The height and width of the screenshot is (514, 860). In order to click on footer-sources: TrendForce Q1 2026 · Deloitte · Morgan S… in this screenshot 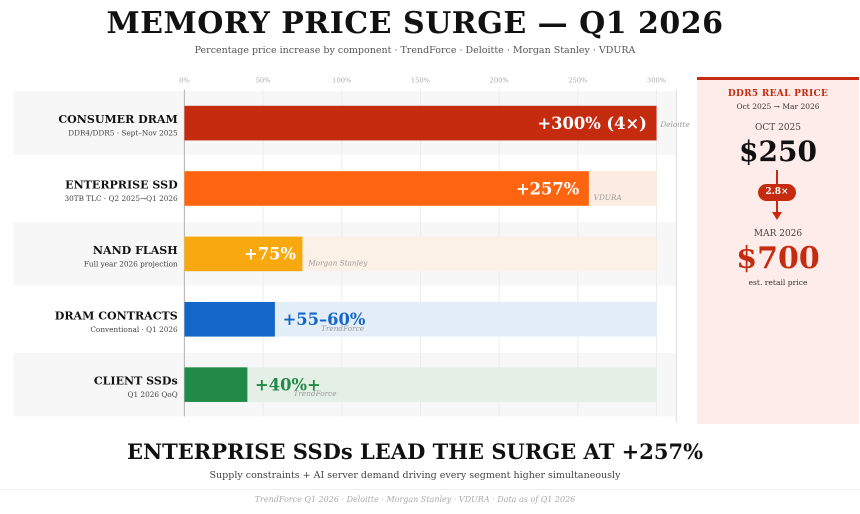, I will do `click(415, 499)`.